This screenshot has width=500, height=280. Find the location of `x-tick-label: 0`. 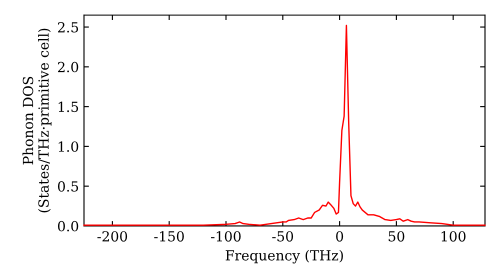

x-tick-label: 0 is located at coordinates (340, 236).